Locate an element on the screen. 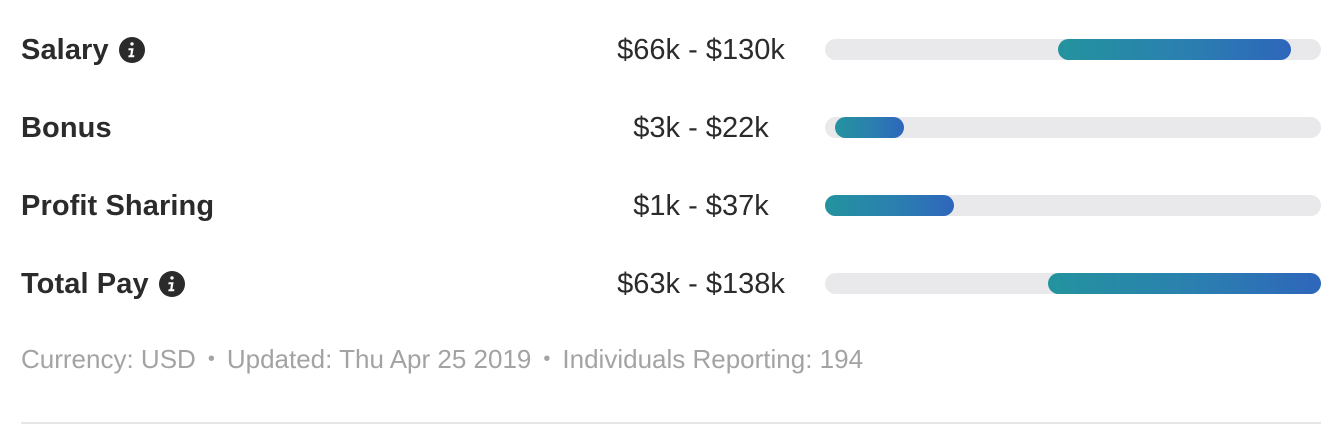 The image size is (1344, 426). row-label: Profit Sharing is located at coordinates (117, 206).